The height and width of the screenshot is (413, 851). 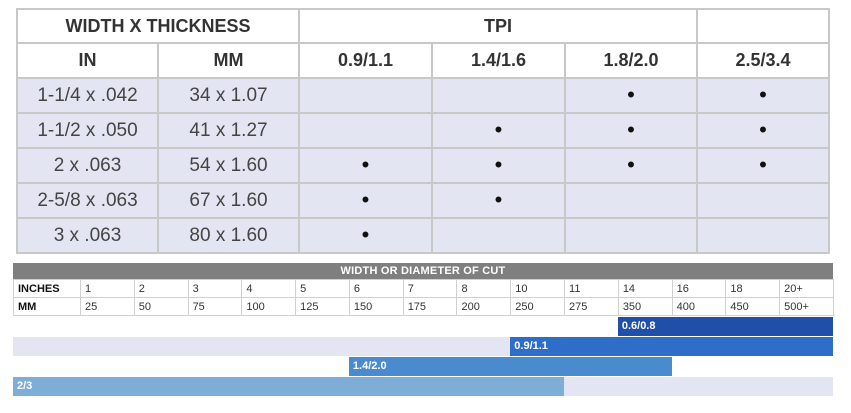 What do you see at coordinates (87, 235) in the screenshot?
I see `size-in-cell: 3 x .063` at bounding box center [87, 235].